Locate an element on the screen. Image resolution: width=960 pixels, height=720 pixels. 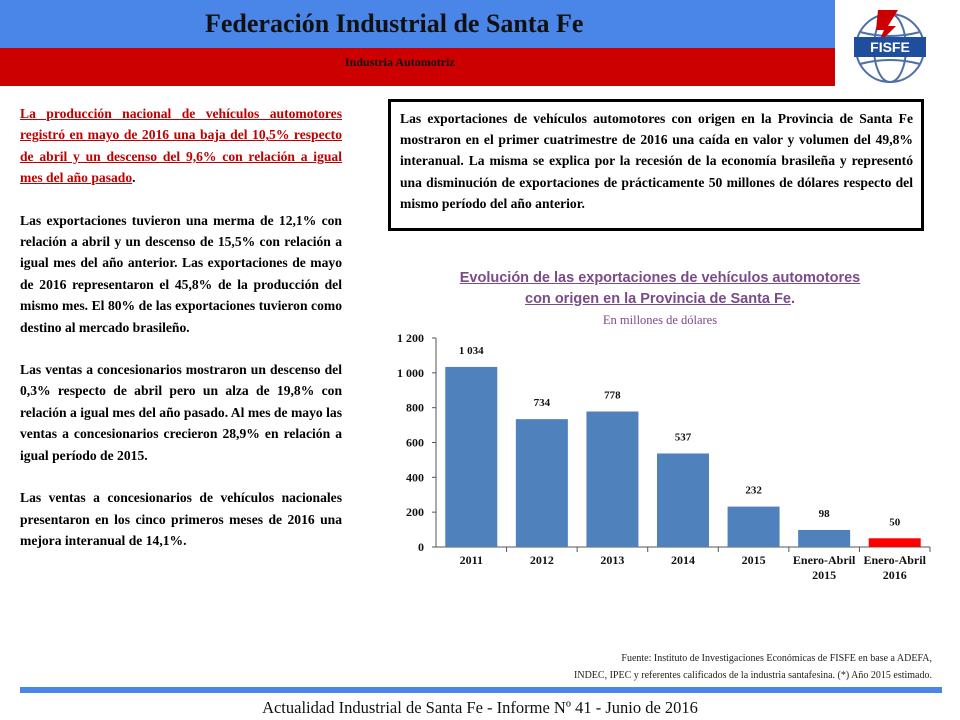
footer-bar is located at coordinates (481, 690).